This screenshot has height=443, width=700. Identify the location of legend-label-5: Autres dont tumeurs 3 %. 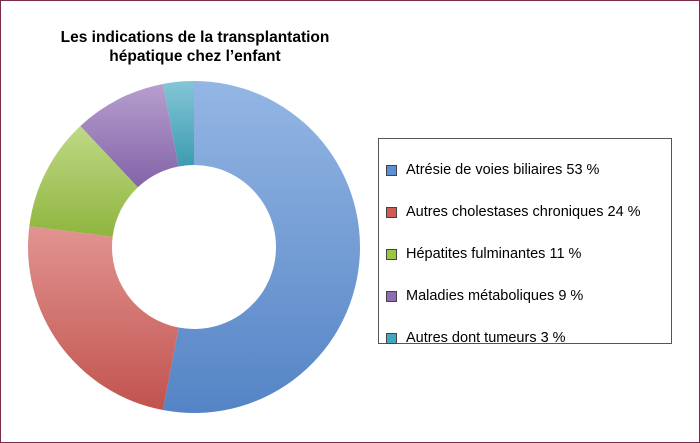
(486, 338).